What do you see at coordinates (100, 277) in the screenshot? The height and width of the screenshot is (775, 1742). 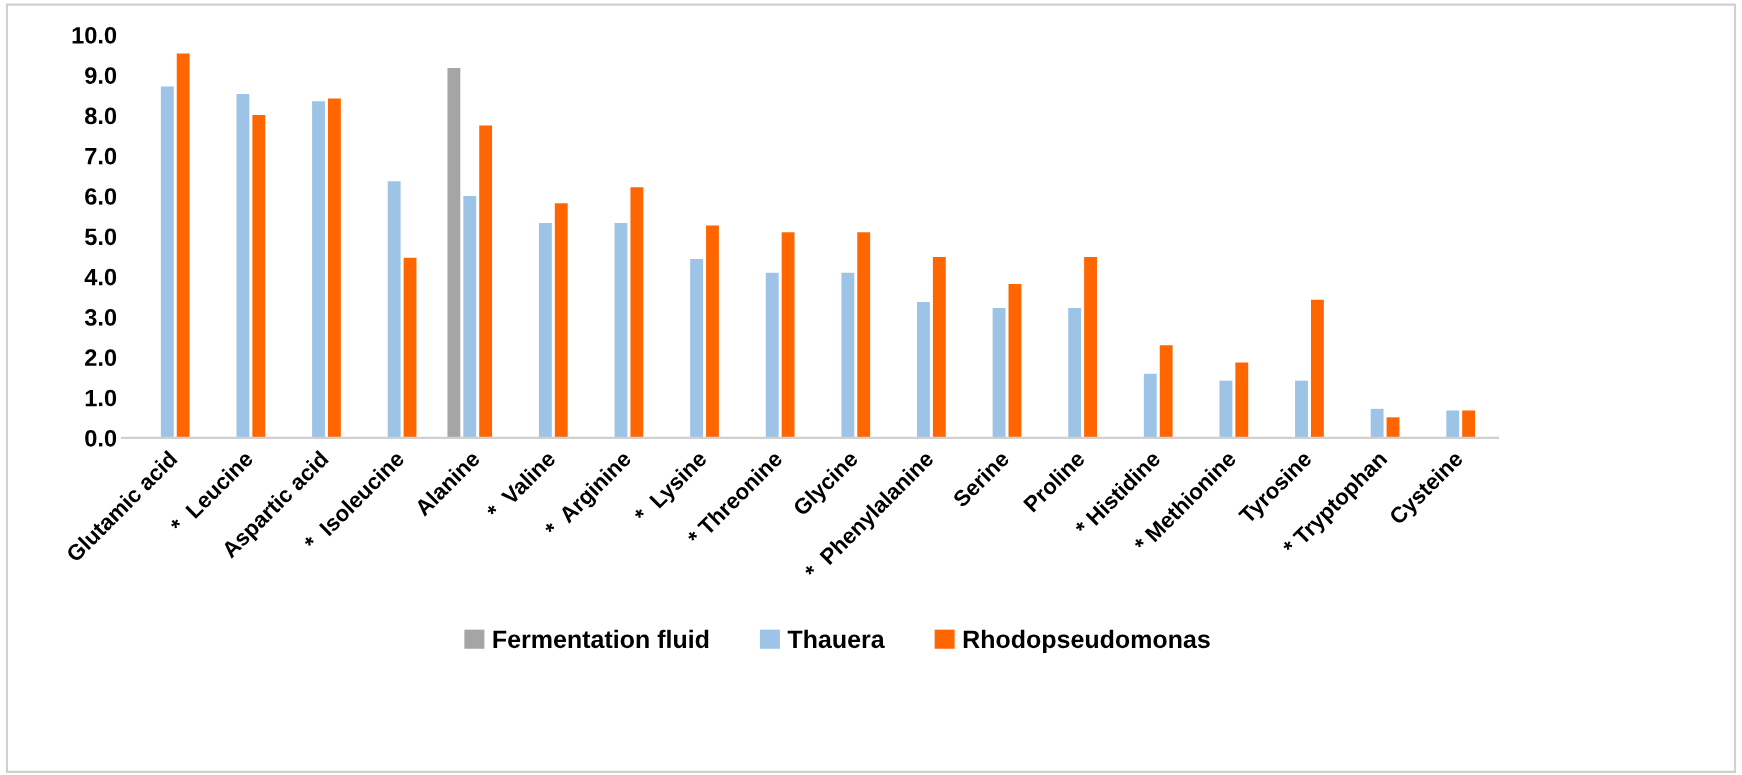 I see `y-tick-label: 4.0` at bounding box center [100, 277].